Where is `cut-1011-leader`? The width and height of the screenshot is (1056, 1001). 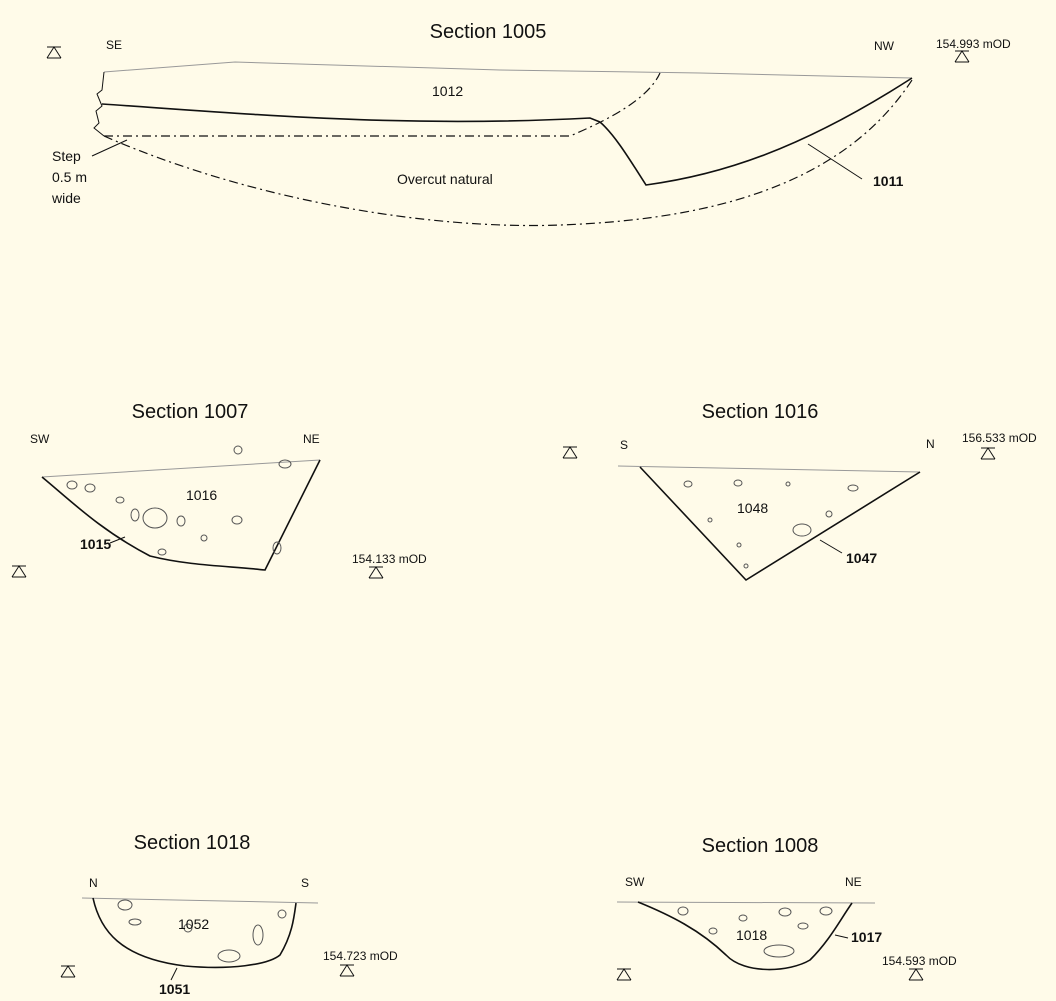 cut-1011-leader is located at coordinates (835, 161).